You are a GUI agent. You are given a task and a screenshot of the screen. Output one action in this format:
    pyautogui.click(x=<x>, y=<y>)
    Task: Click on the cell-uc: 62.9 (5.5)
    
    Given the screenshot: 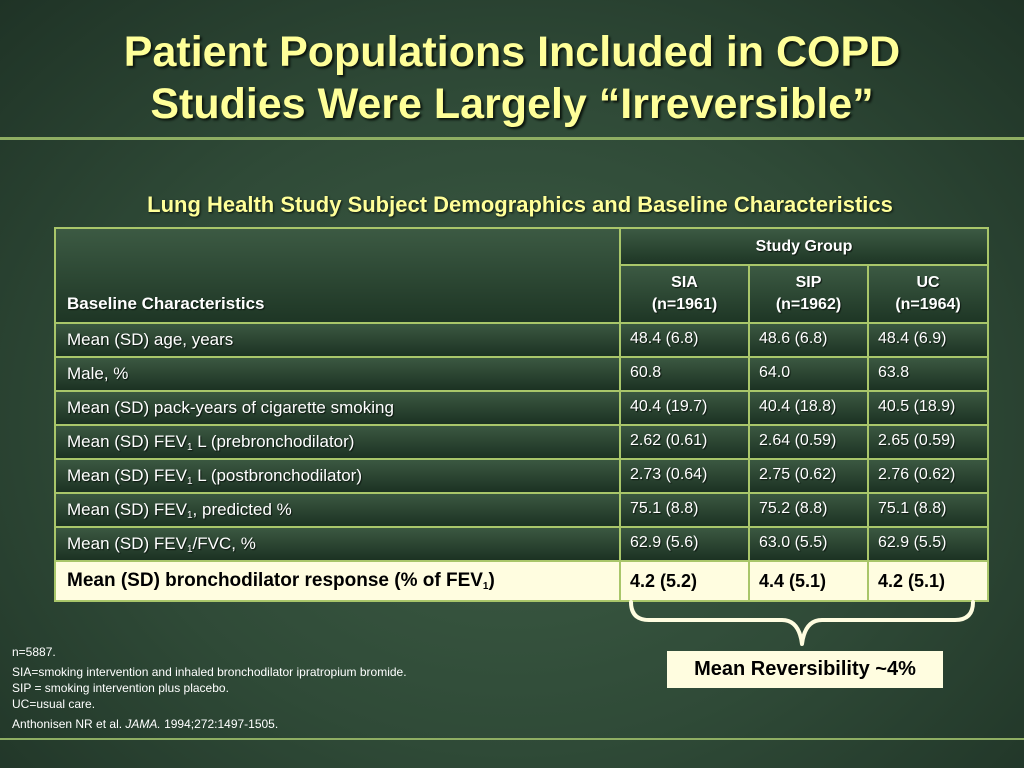 What is the action you would take?
    pyautogui.click(x=928, y=544)
    